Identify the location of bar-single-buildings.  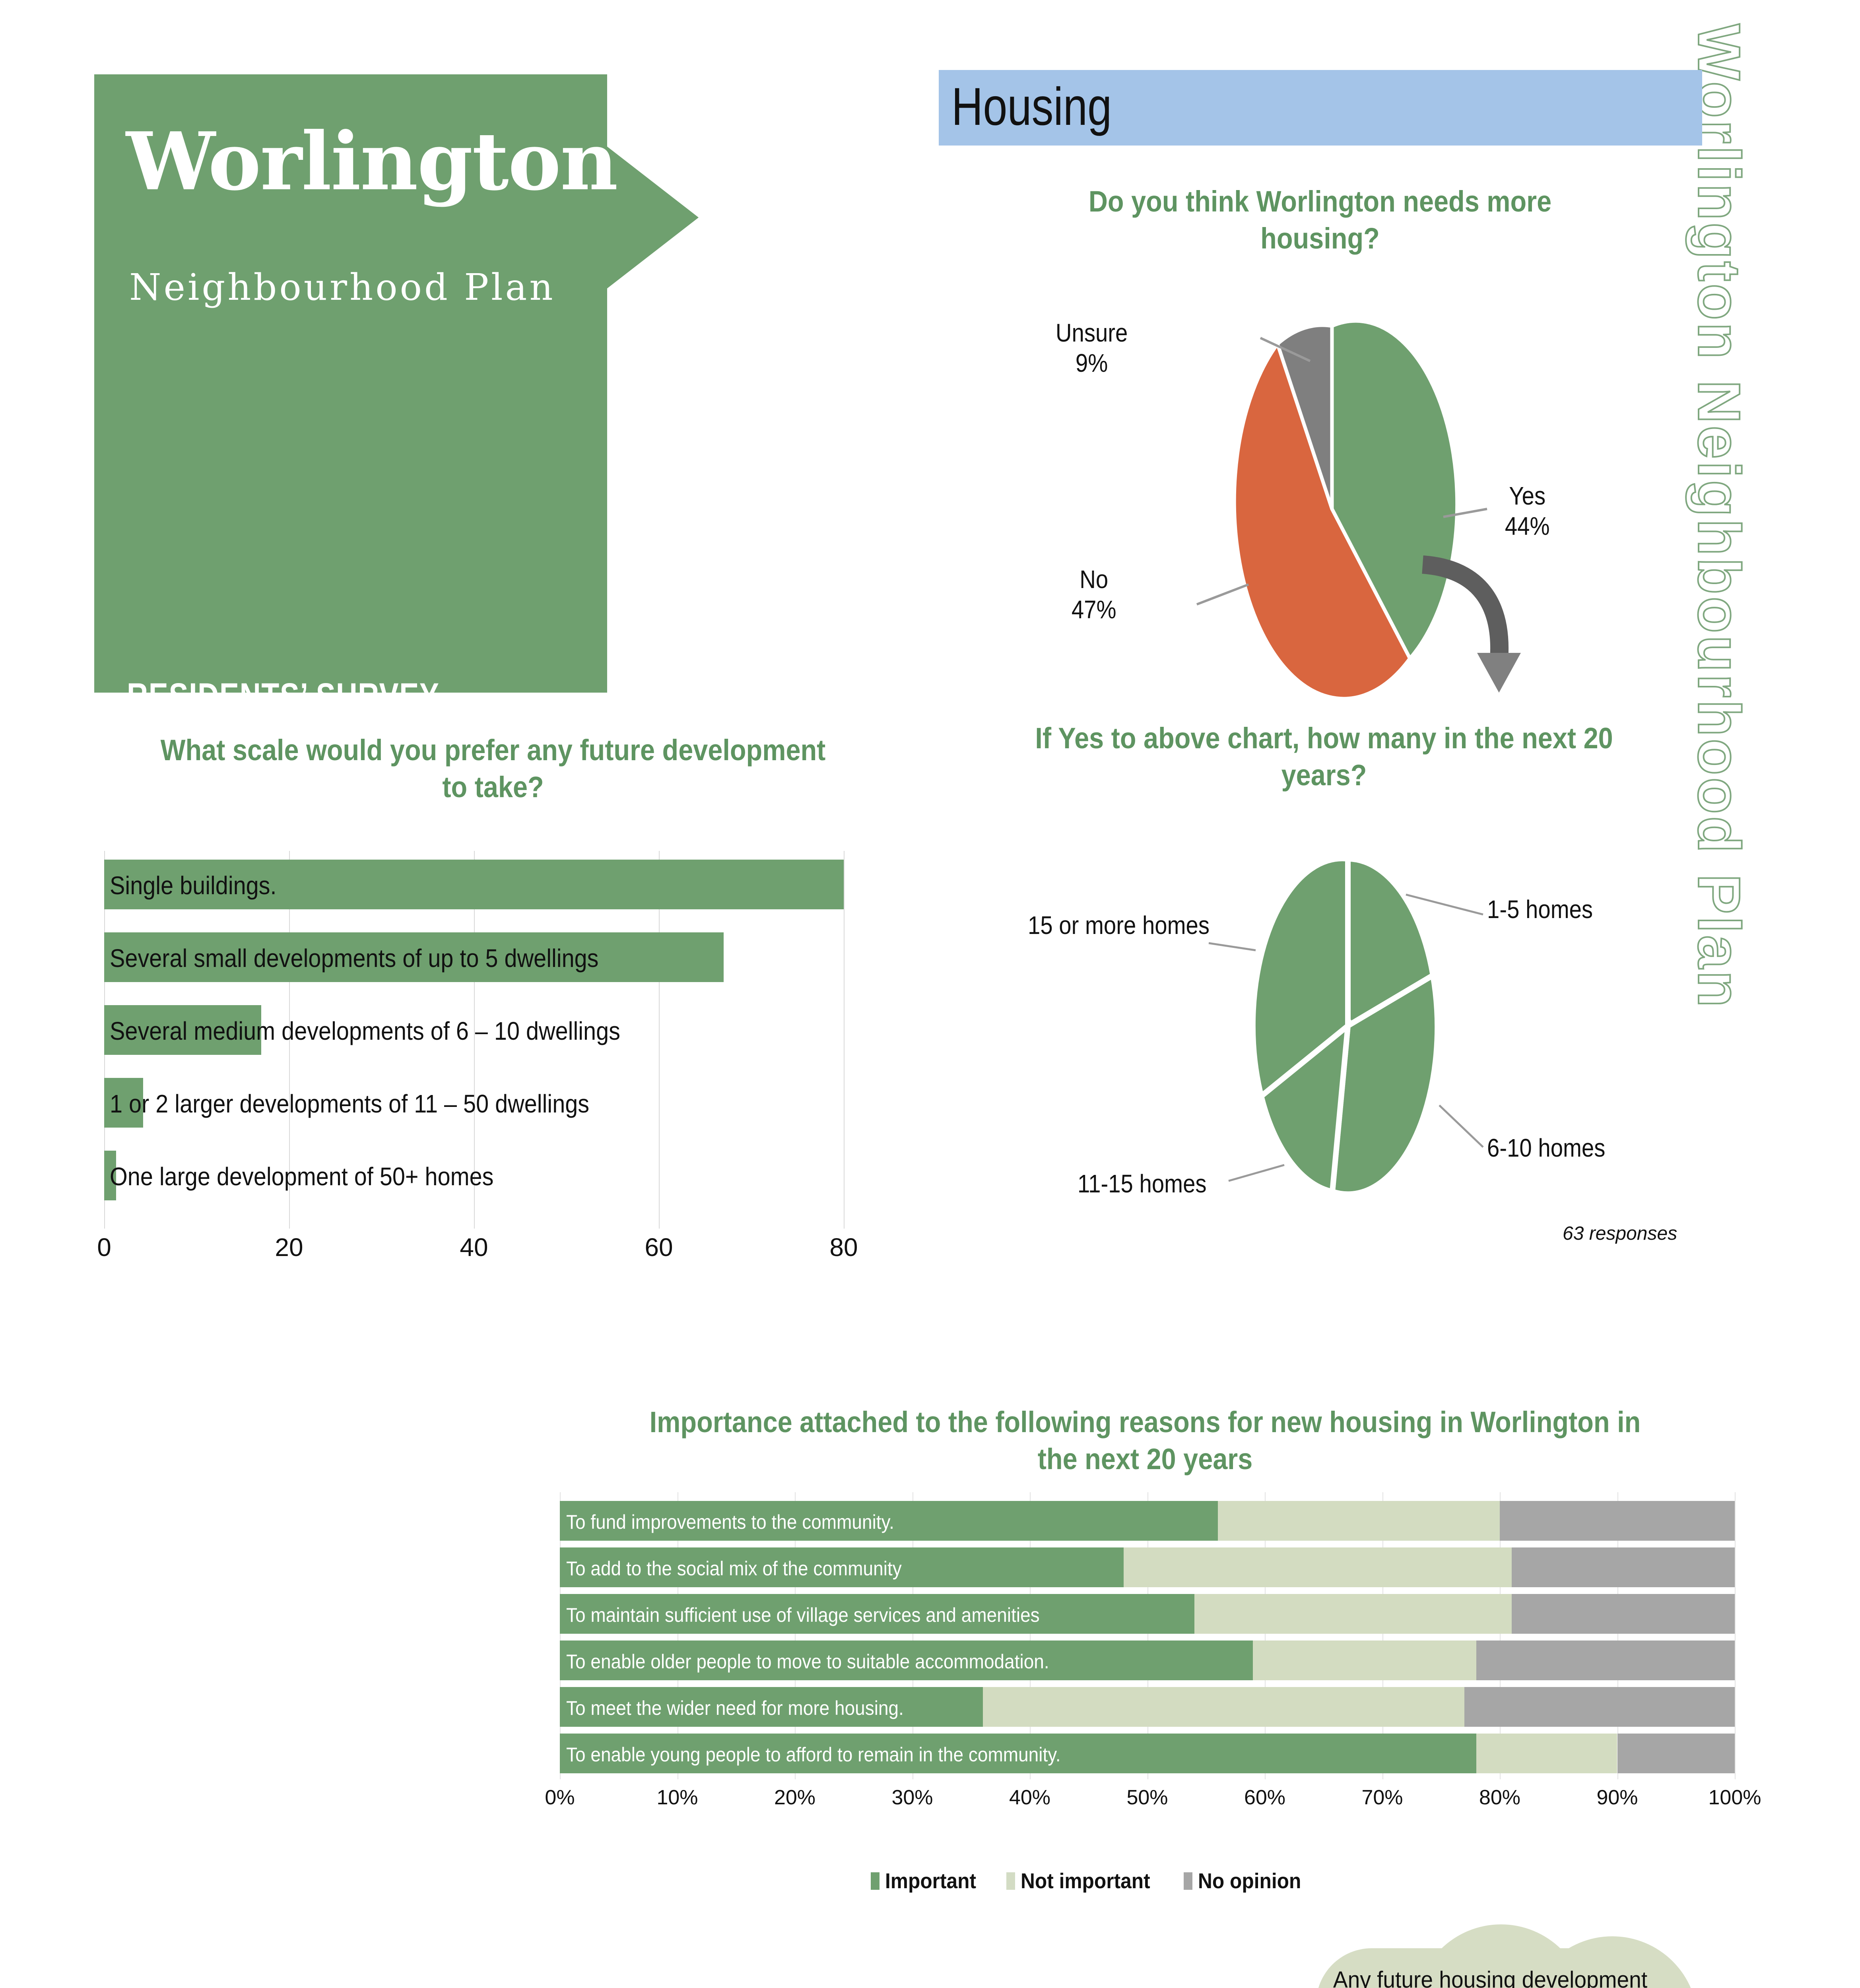
(474, 884).